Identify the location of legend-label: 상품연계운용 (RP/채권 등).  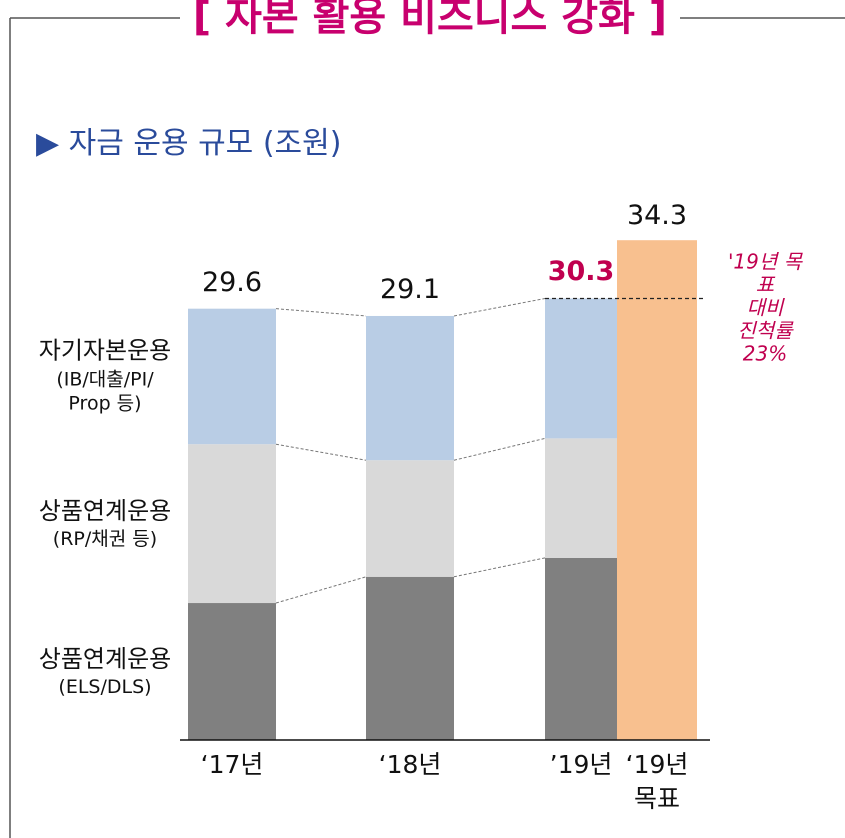
(105, 523).